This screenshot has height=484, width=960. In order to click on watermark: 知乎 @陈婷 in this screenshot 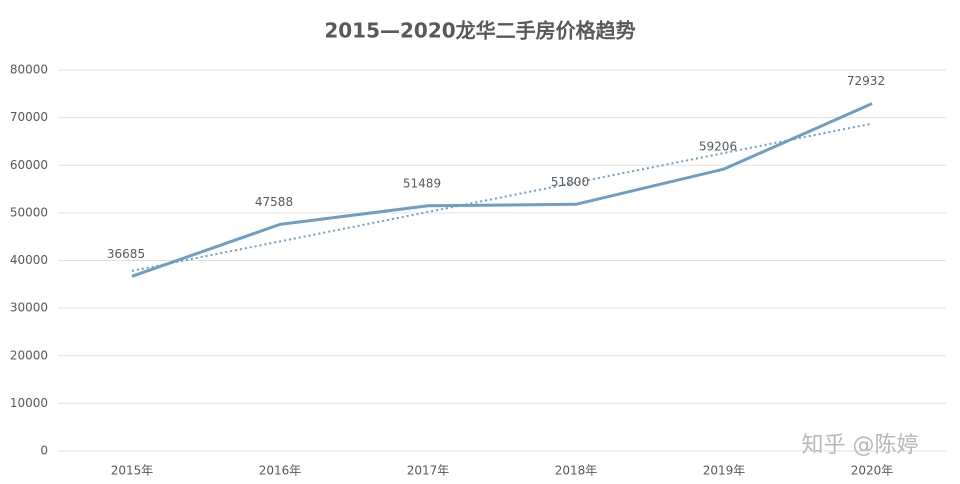, I will do `click(860, 445)`.